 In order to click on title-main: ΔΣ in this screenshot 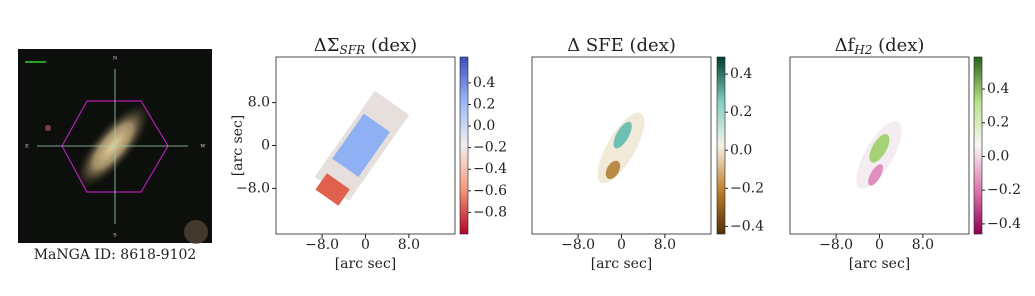, I will do `click(327, 45)`.